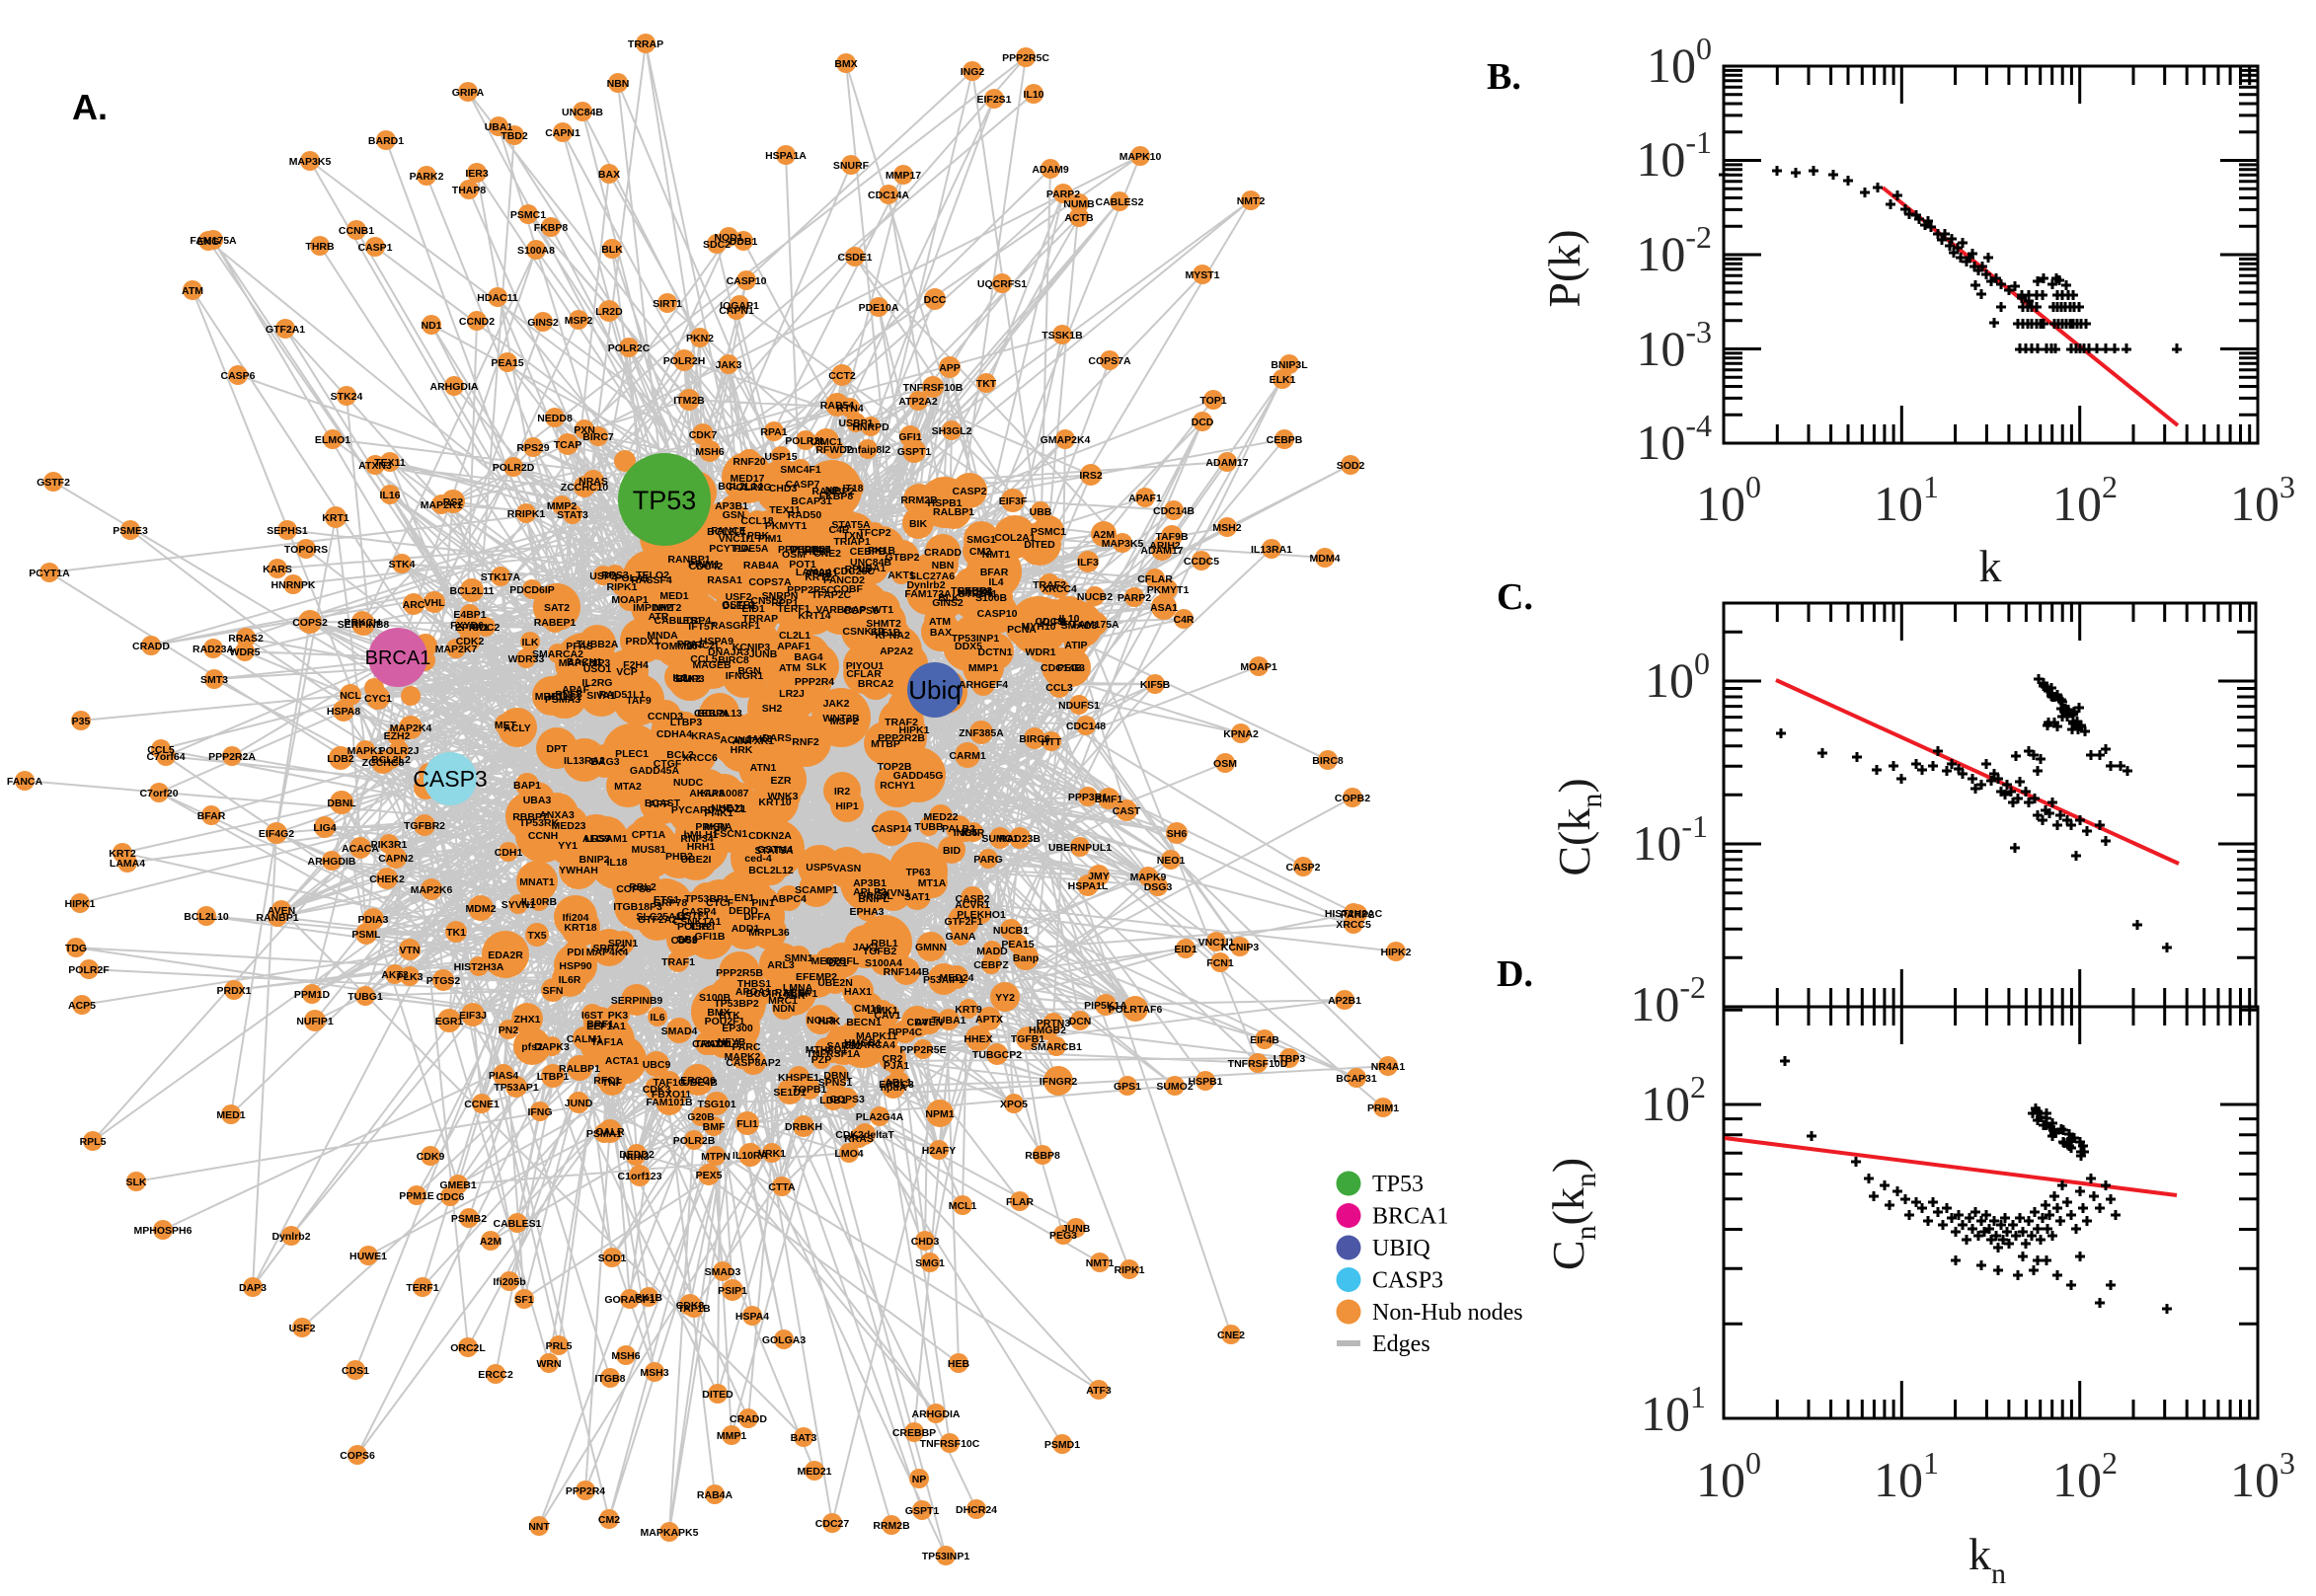 The width and height of the screenshot is (2316, 1596). I want to click on svg-text: CNE2, so click(827, 554).